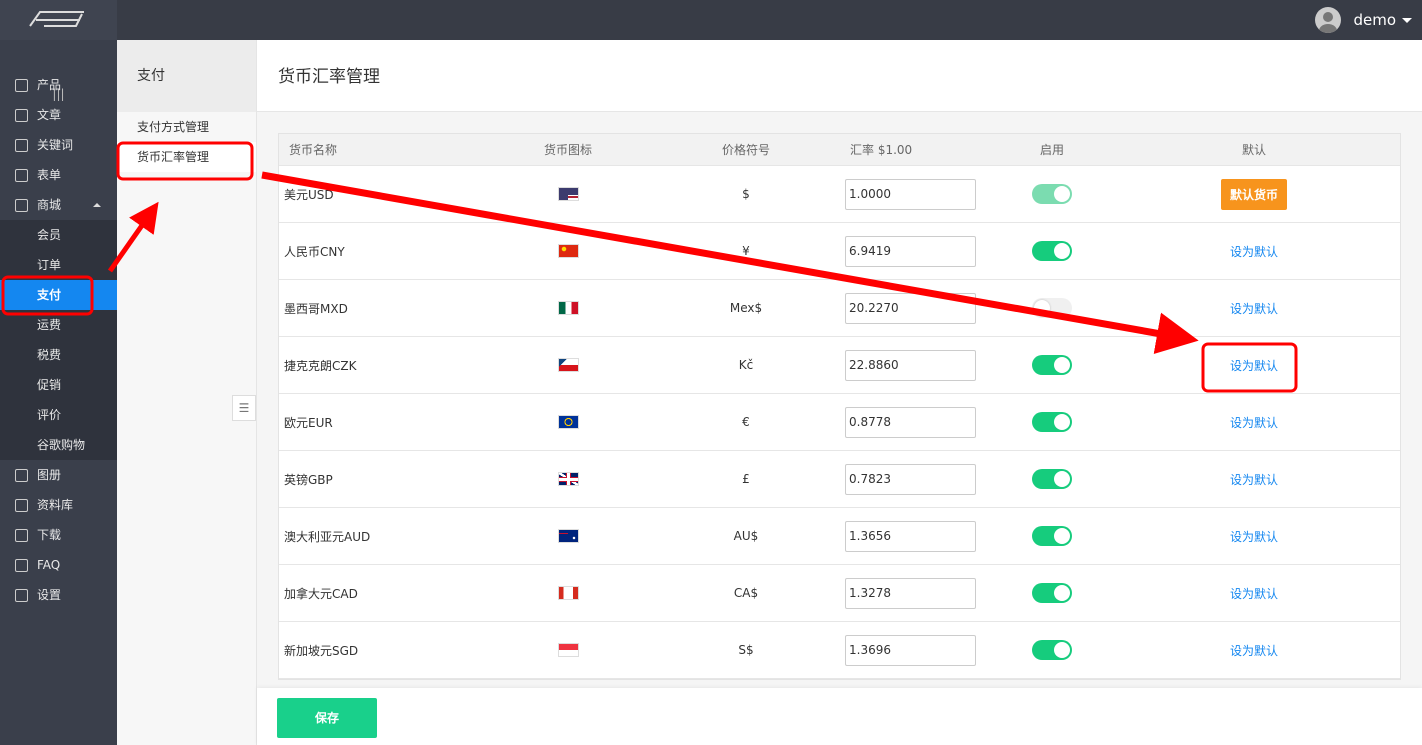 This screenshot has height=745, width=1422. Describe the element at coordinates (746, 251) in the screenshot. I see `currency-symbol: ¥` at that location.